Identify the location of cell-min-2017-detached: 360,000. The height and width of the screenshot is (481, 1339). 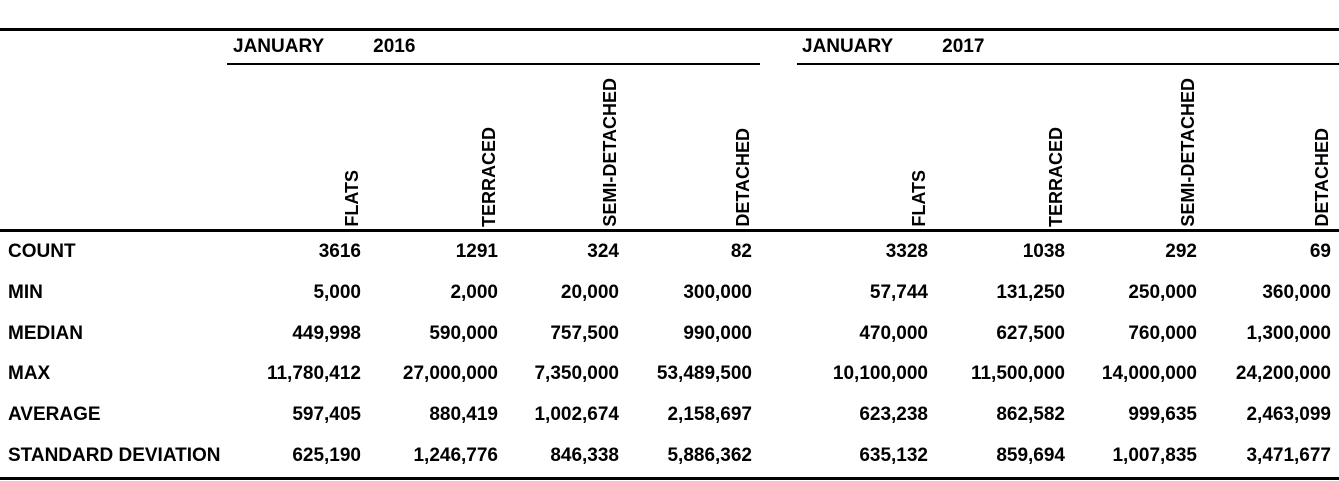
(1296, 292).